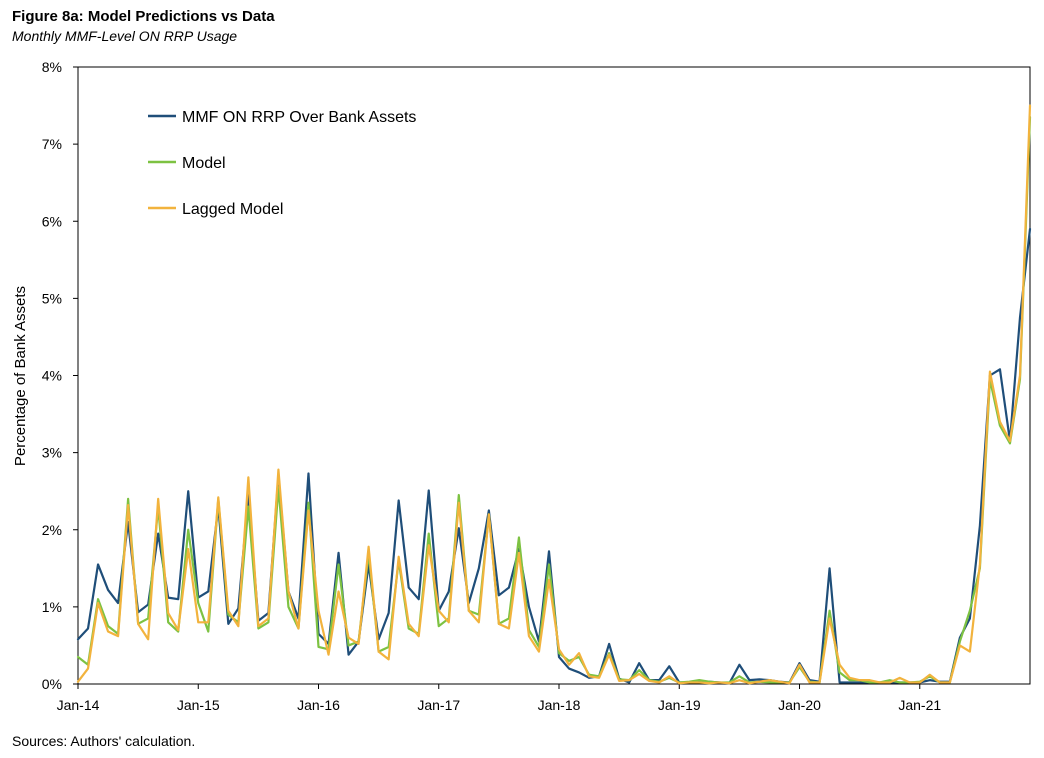 Image resolution: width=1044 pixels, height=758 pixels. What do you see at coordinates (143, 16) in the screenshot?
I see `figure-title: Figure 8a: Model Predictions vs Data` at bounding box center [143, 16].